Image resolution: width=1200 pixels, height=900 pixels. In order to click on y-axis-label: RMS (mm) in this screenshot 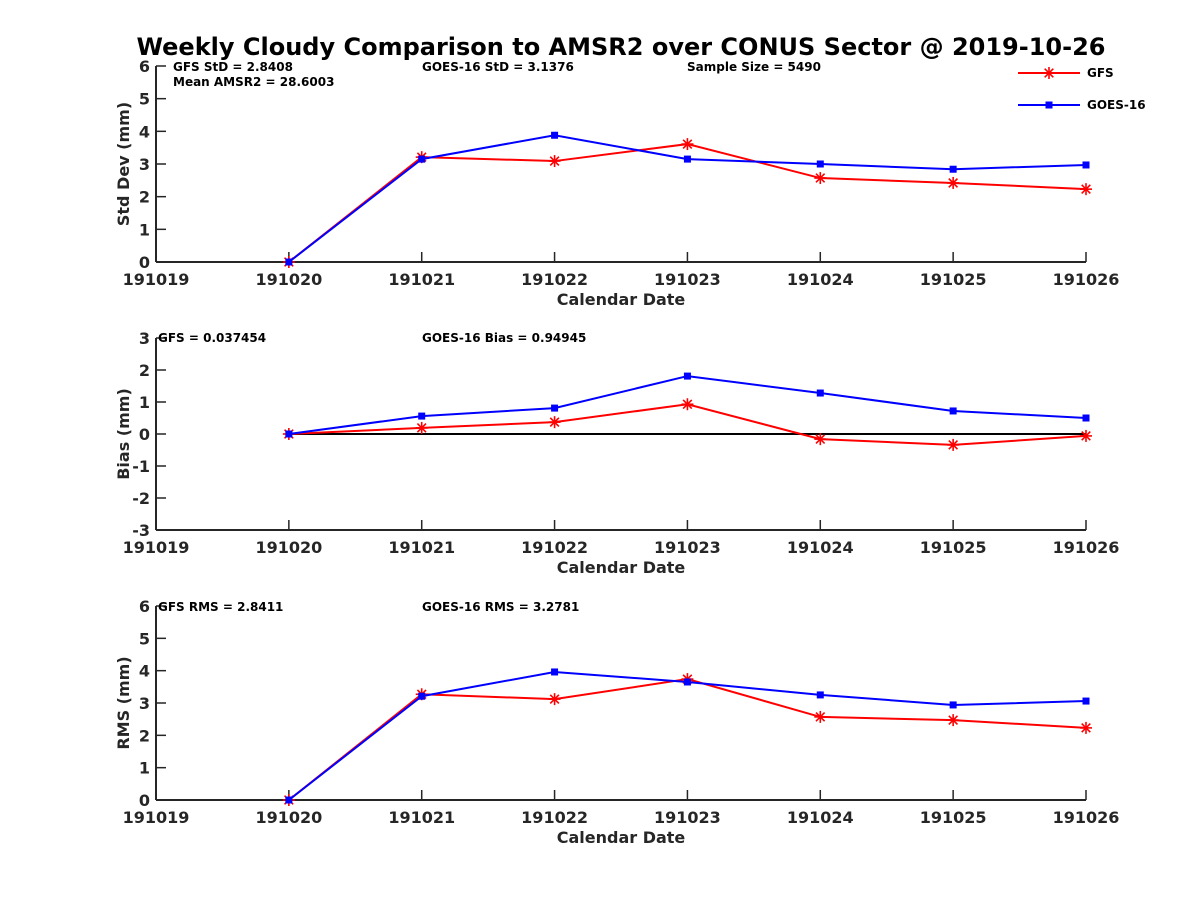, I will do `click(123, 702)`.